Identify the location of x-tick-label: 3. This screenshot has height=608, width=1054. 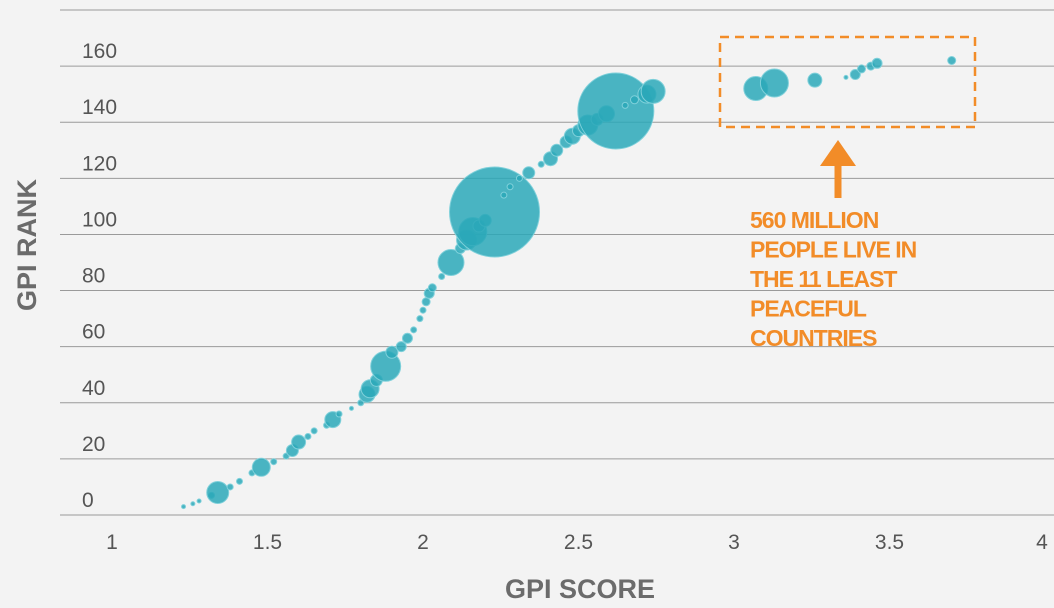
(734, 542).